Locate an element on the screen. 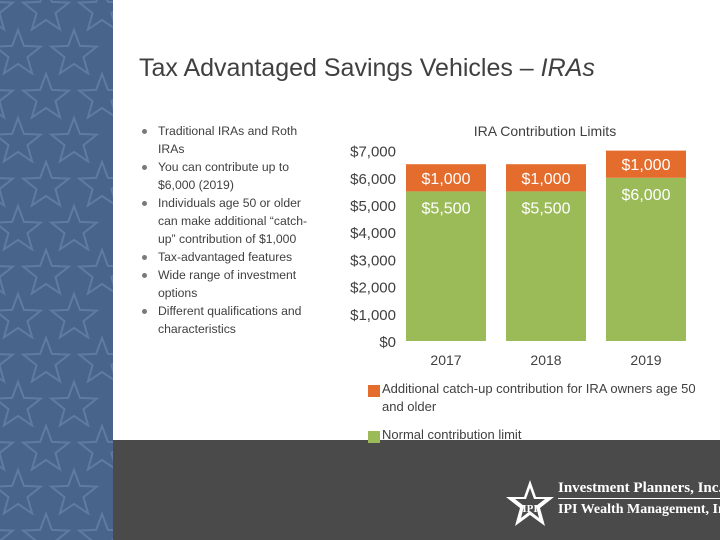  bullet-item: Wide range of investment options is located at coordinates (228, 284).